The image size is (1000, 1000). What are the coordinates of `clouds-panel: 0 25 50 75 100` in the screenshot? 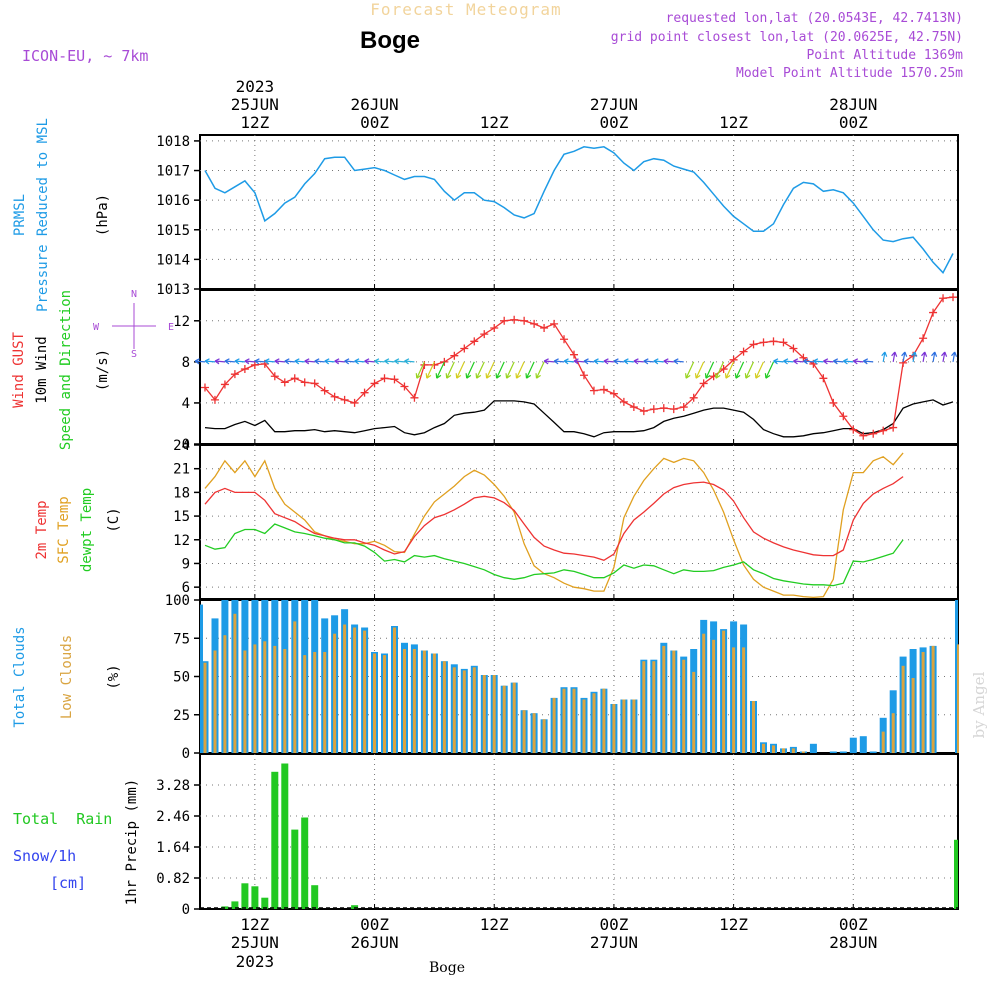 It's located at (562, 677).